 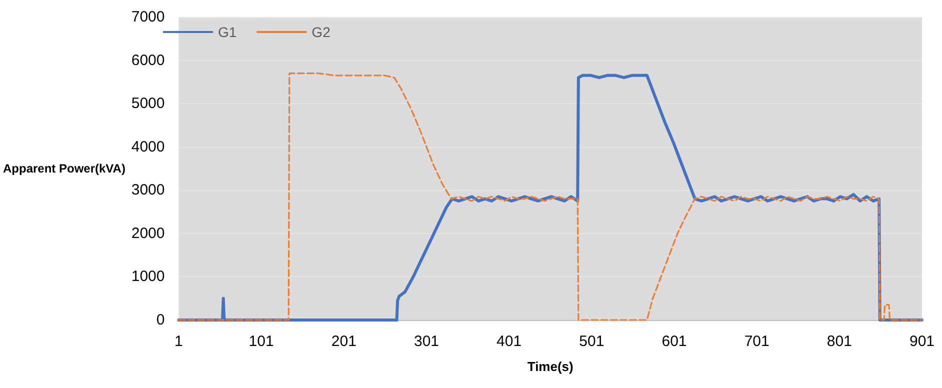 I want to click on y-tick-label: 3000, so click(x=148, y=190).